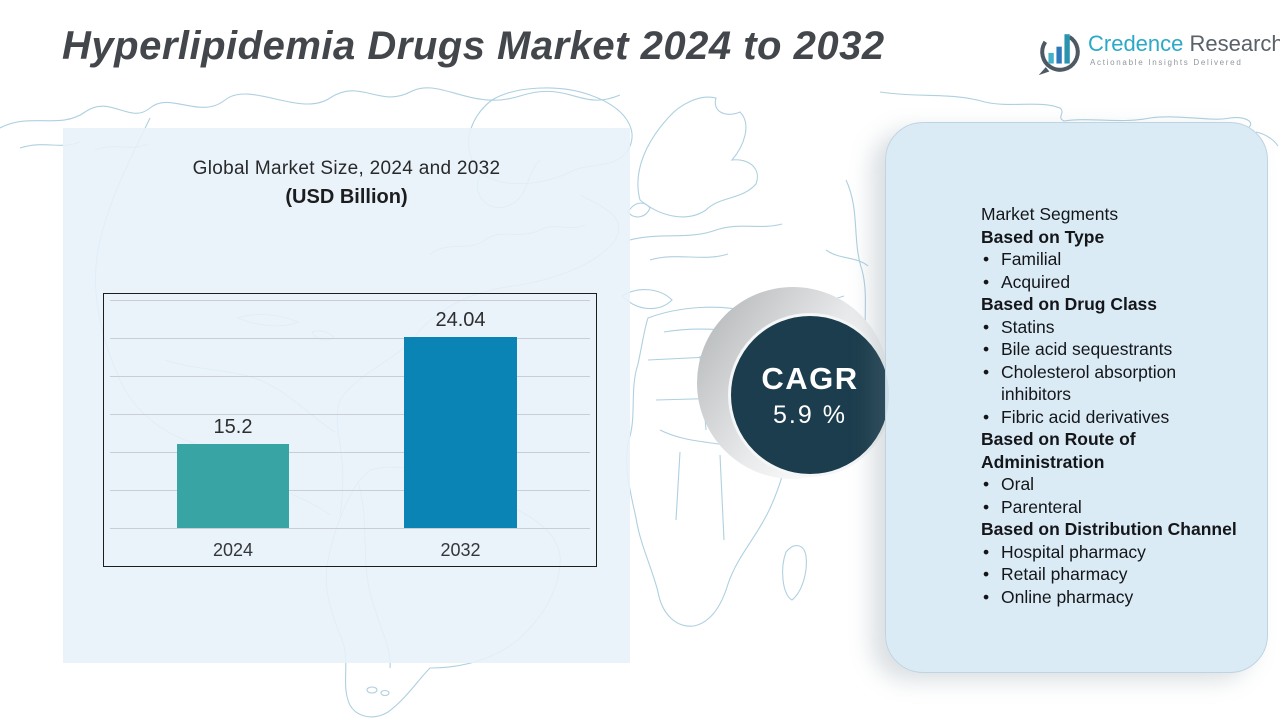 The width and height of the screenshot is (1280, 720). Describe the element at coordinates (233, 550) in the screenshot. I see `axis-label-2024: 2024` at that location.